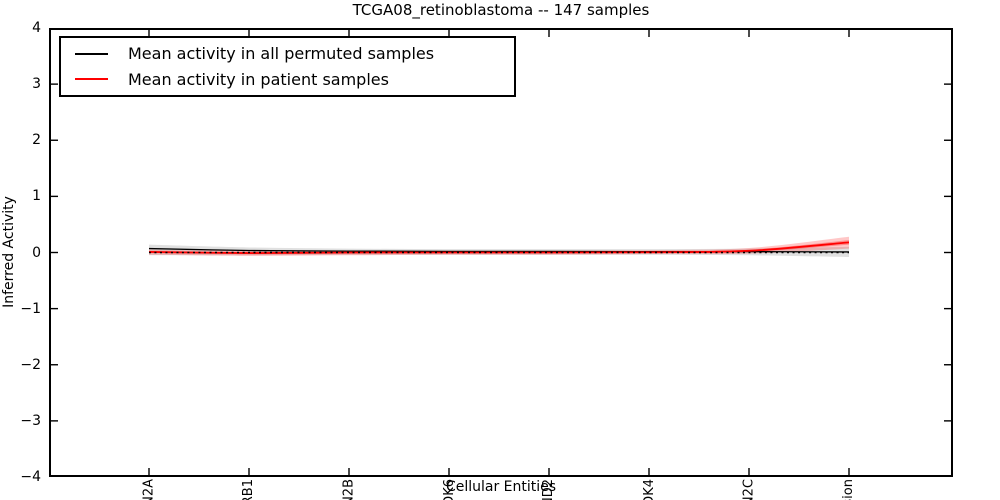 This screenshot has height=500, width=1000. Describe the element at coordinates (258, 79) in the screenshot. I see `legend-label-patient: Mean activity in patient samples` at that location.